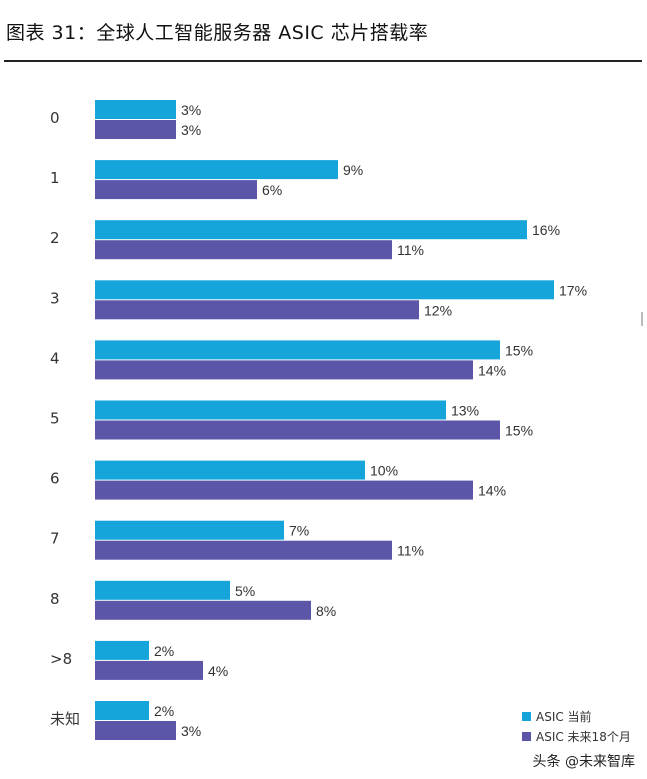 The height and width of the screenshot is (779, 647). I want to click on data-label: 10%, so click(384, 471).